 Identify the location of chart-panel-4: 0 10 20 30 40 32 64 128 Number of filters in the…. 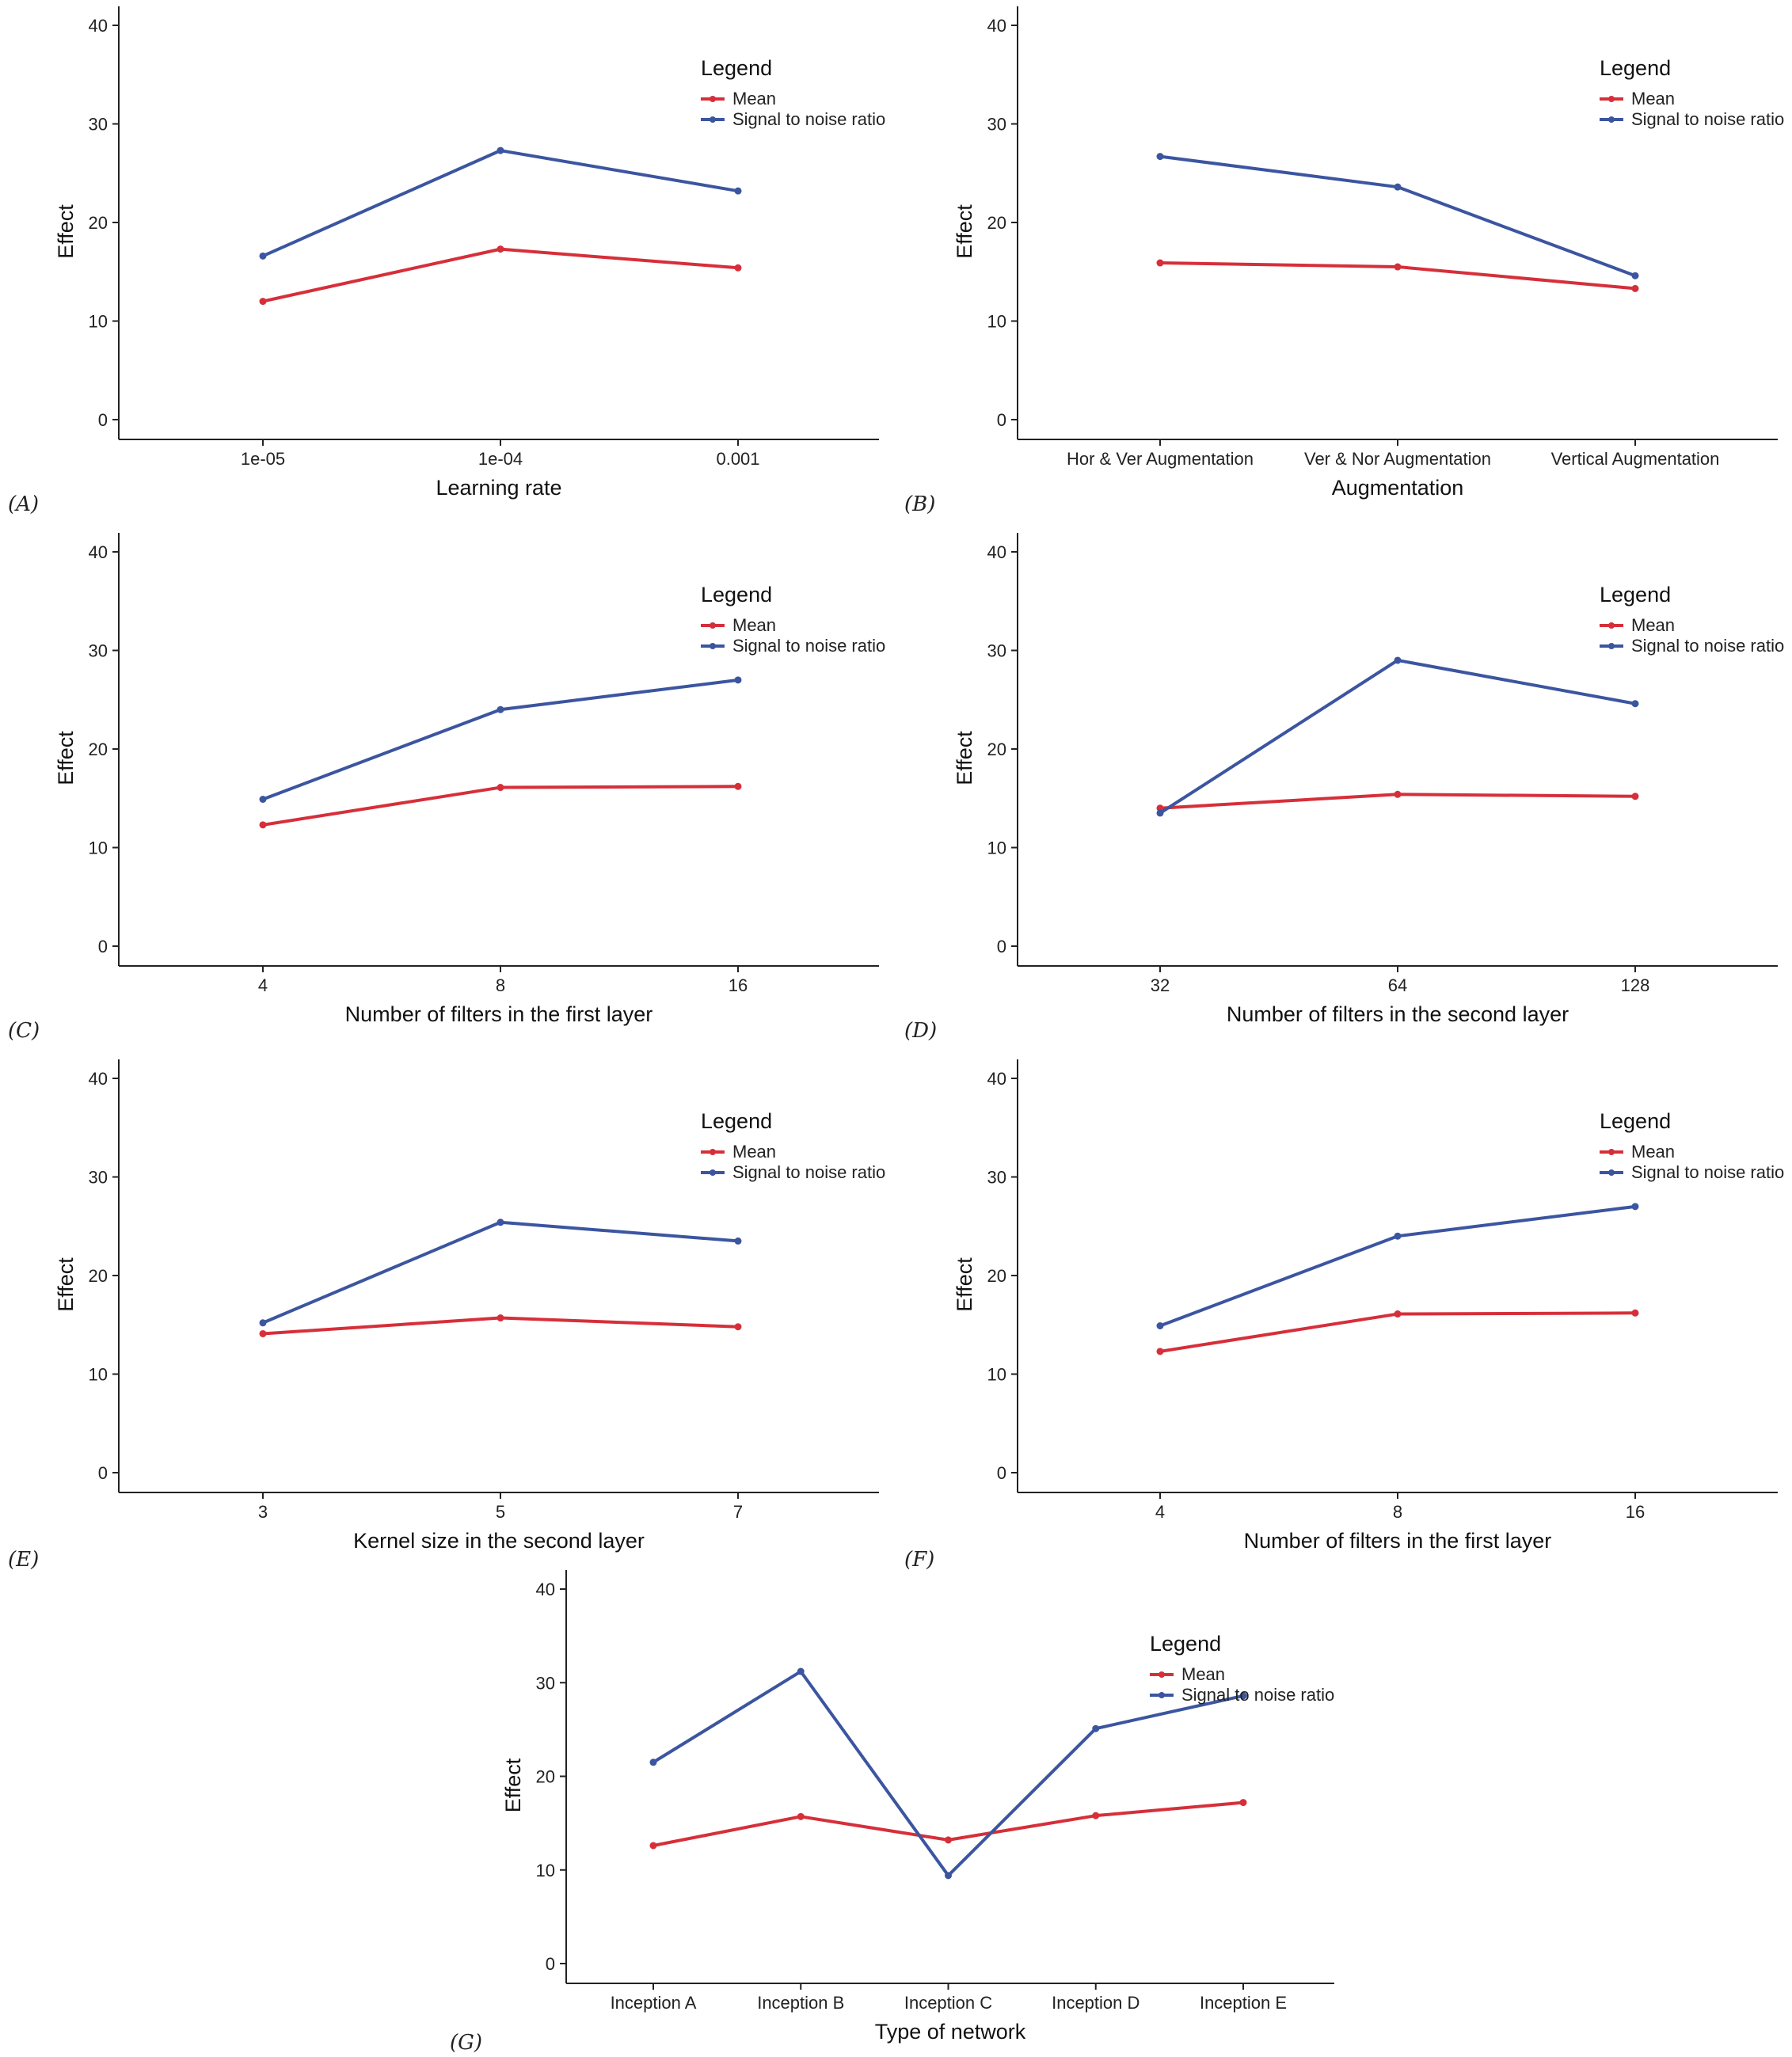
(1344, 788).